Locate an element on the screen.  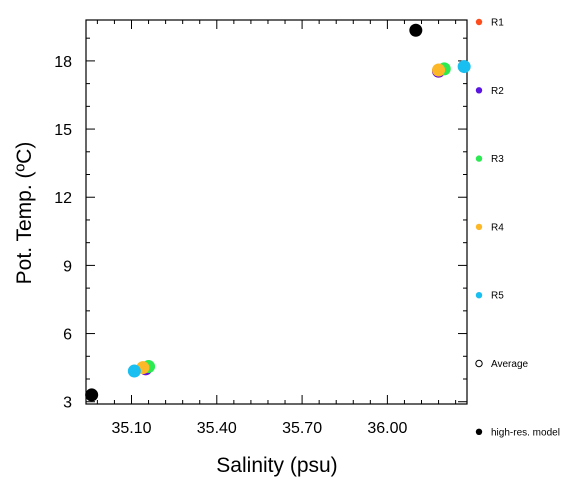
x-tick-label: 36.00 is located at coordinates (387, 428).